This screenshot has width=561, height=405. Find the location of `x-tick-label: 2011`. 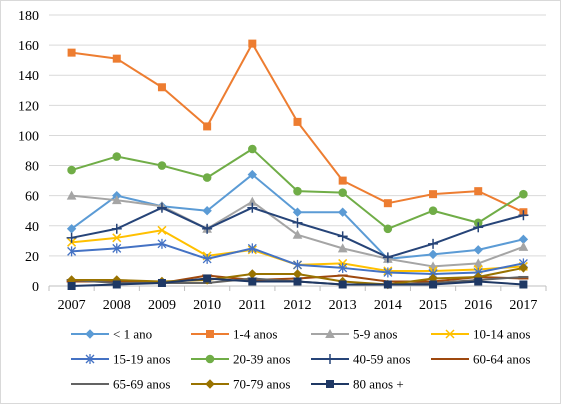

x-tick-label: 2011 is located at coordinates (252, 305).